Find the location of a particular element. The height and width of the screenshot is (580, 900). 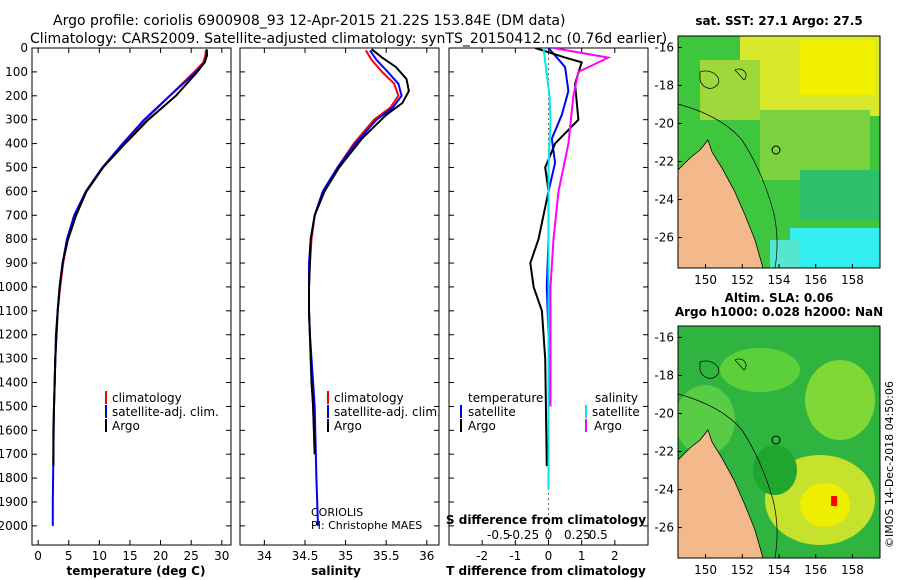

lon-tick-label: 150 is located at coordinates (705, 570).